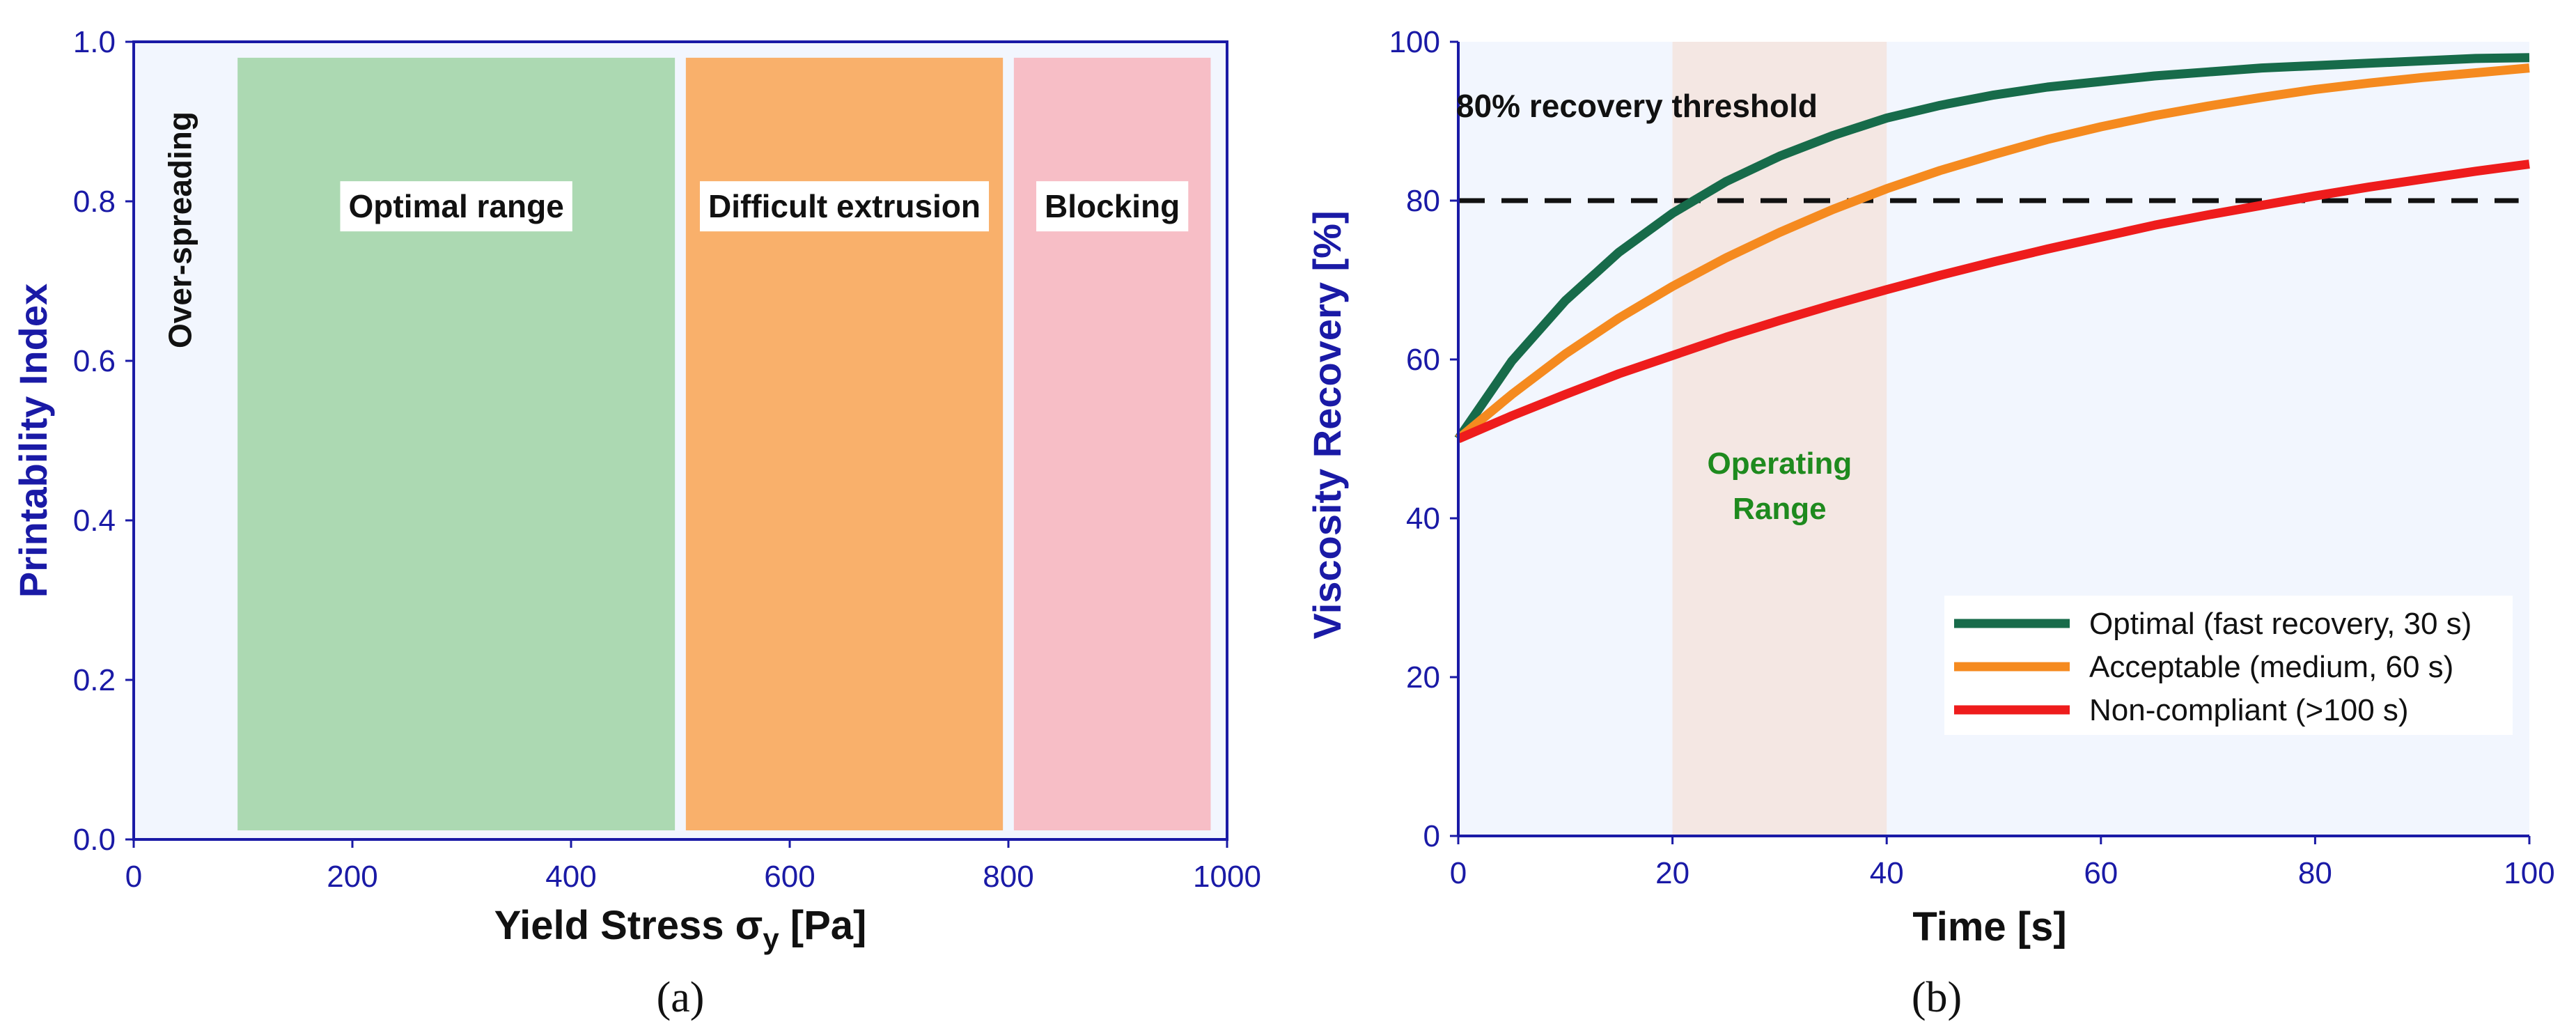 This screenshot has height=1031, width=2576. I want to click on operating-range-label-line2: Range, so click(1780, 509).